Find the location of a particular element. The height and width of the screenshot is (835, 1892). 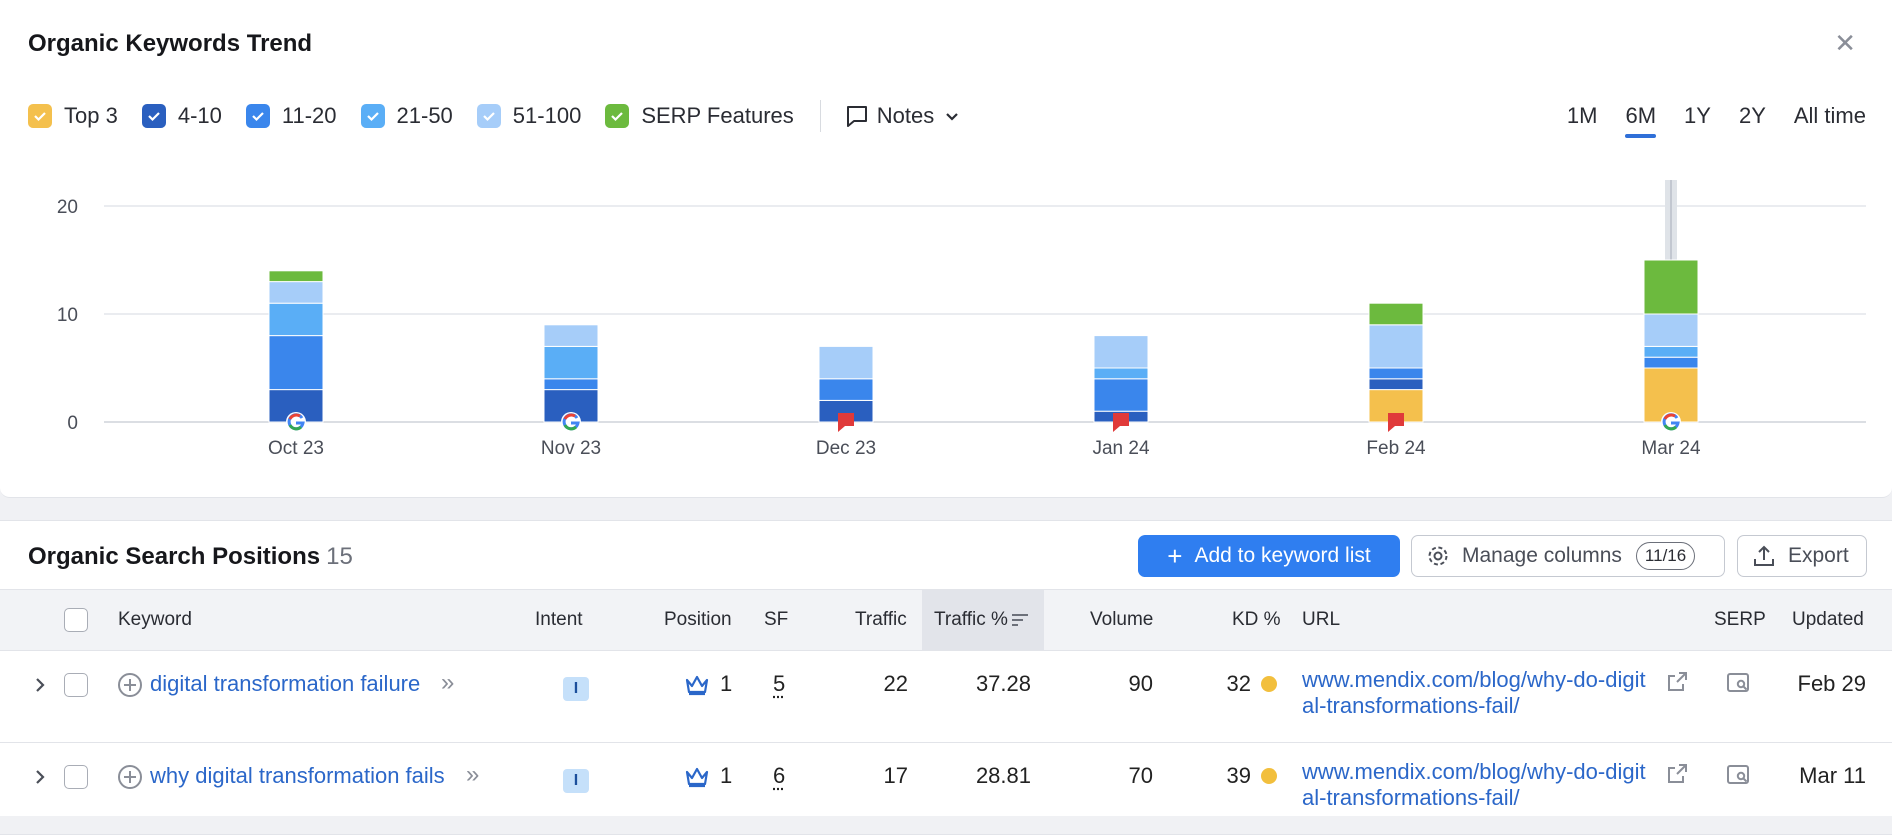

legend-label: 11-20 is located at coordinates (309, 116).